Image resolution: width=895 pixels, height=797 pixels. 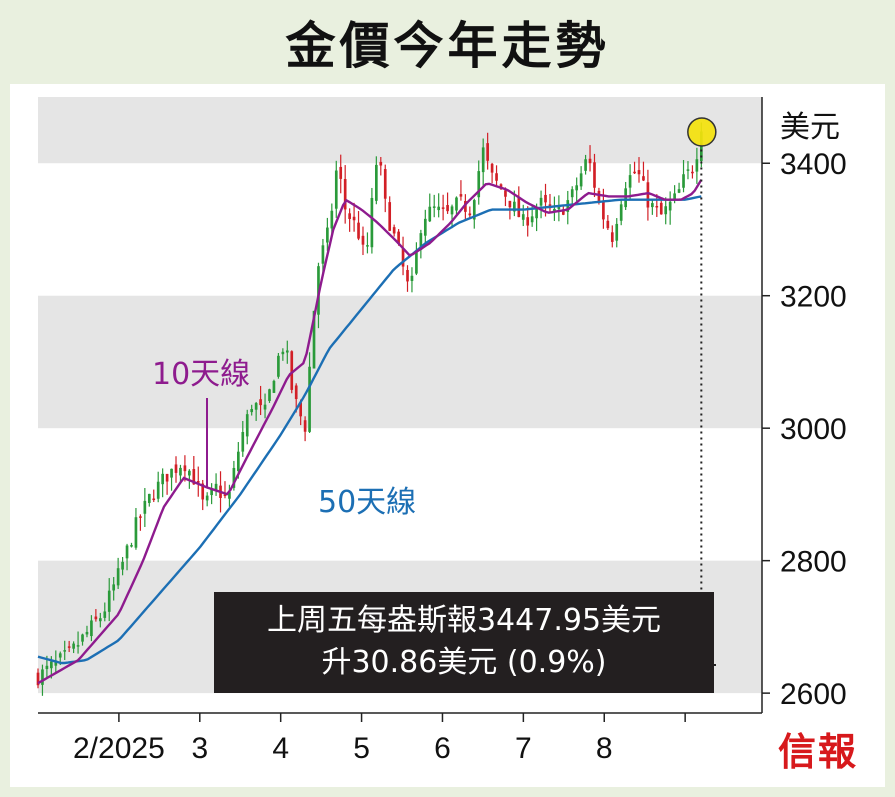 I want to click on y-unit-label: 美元, so click(x=810, y=127).